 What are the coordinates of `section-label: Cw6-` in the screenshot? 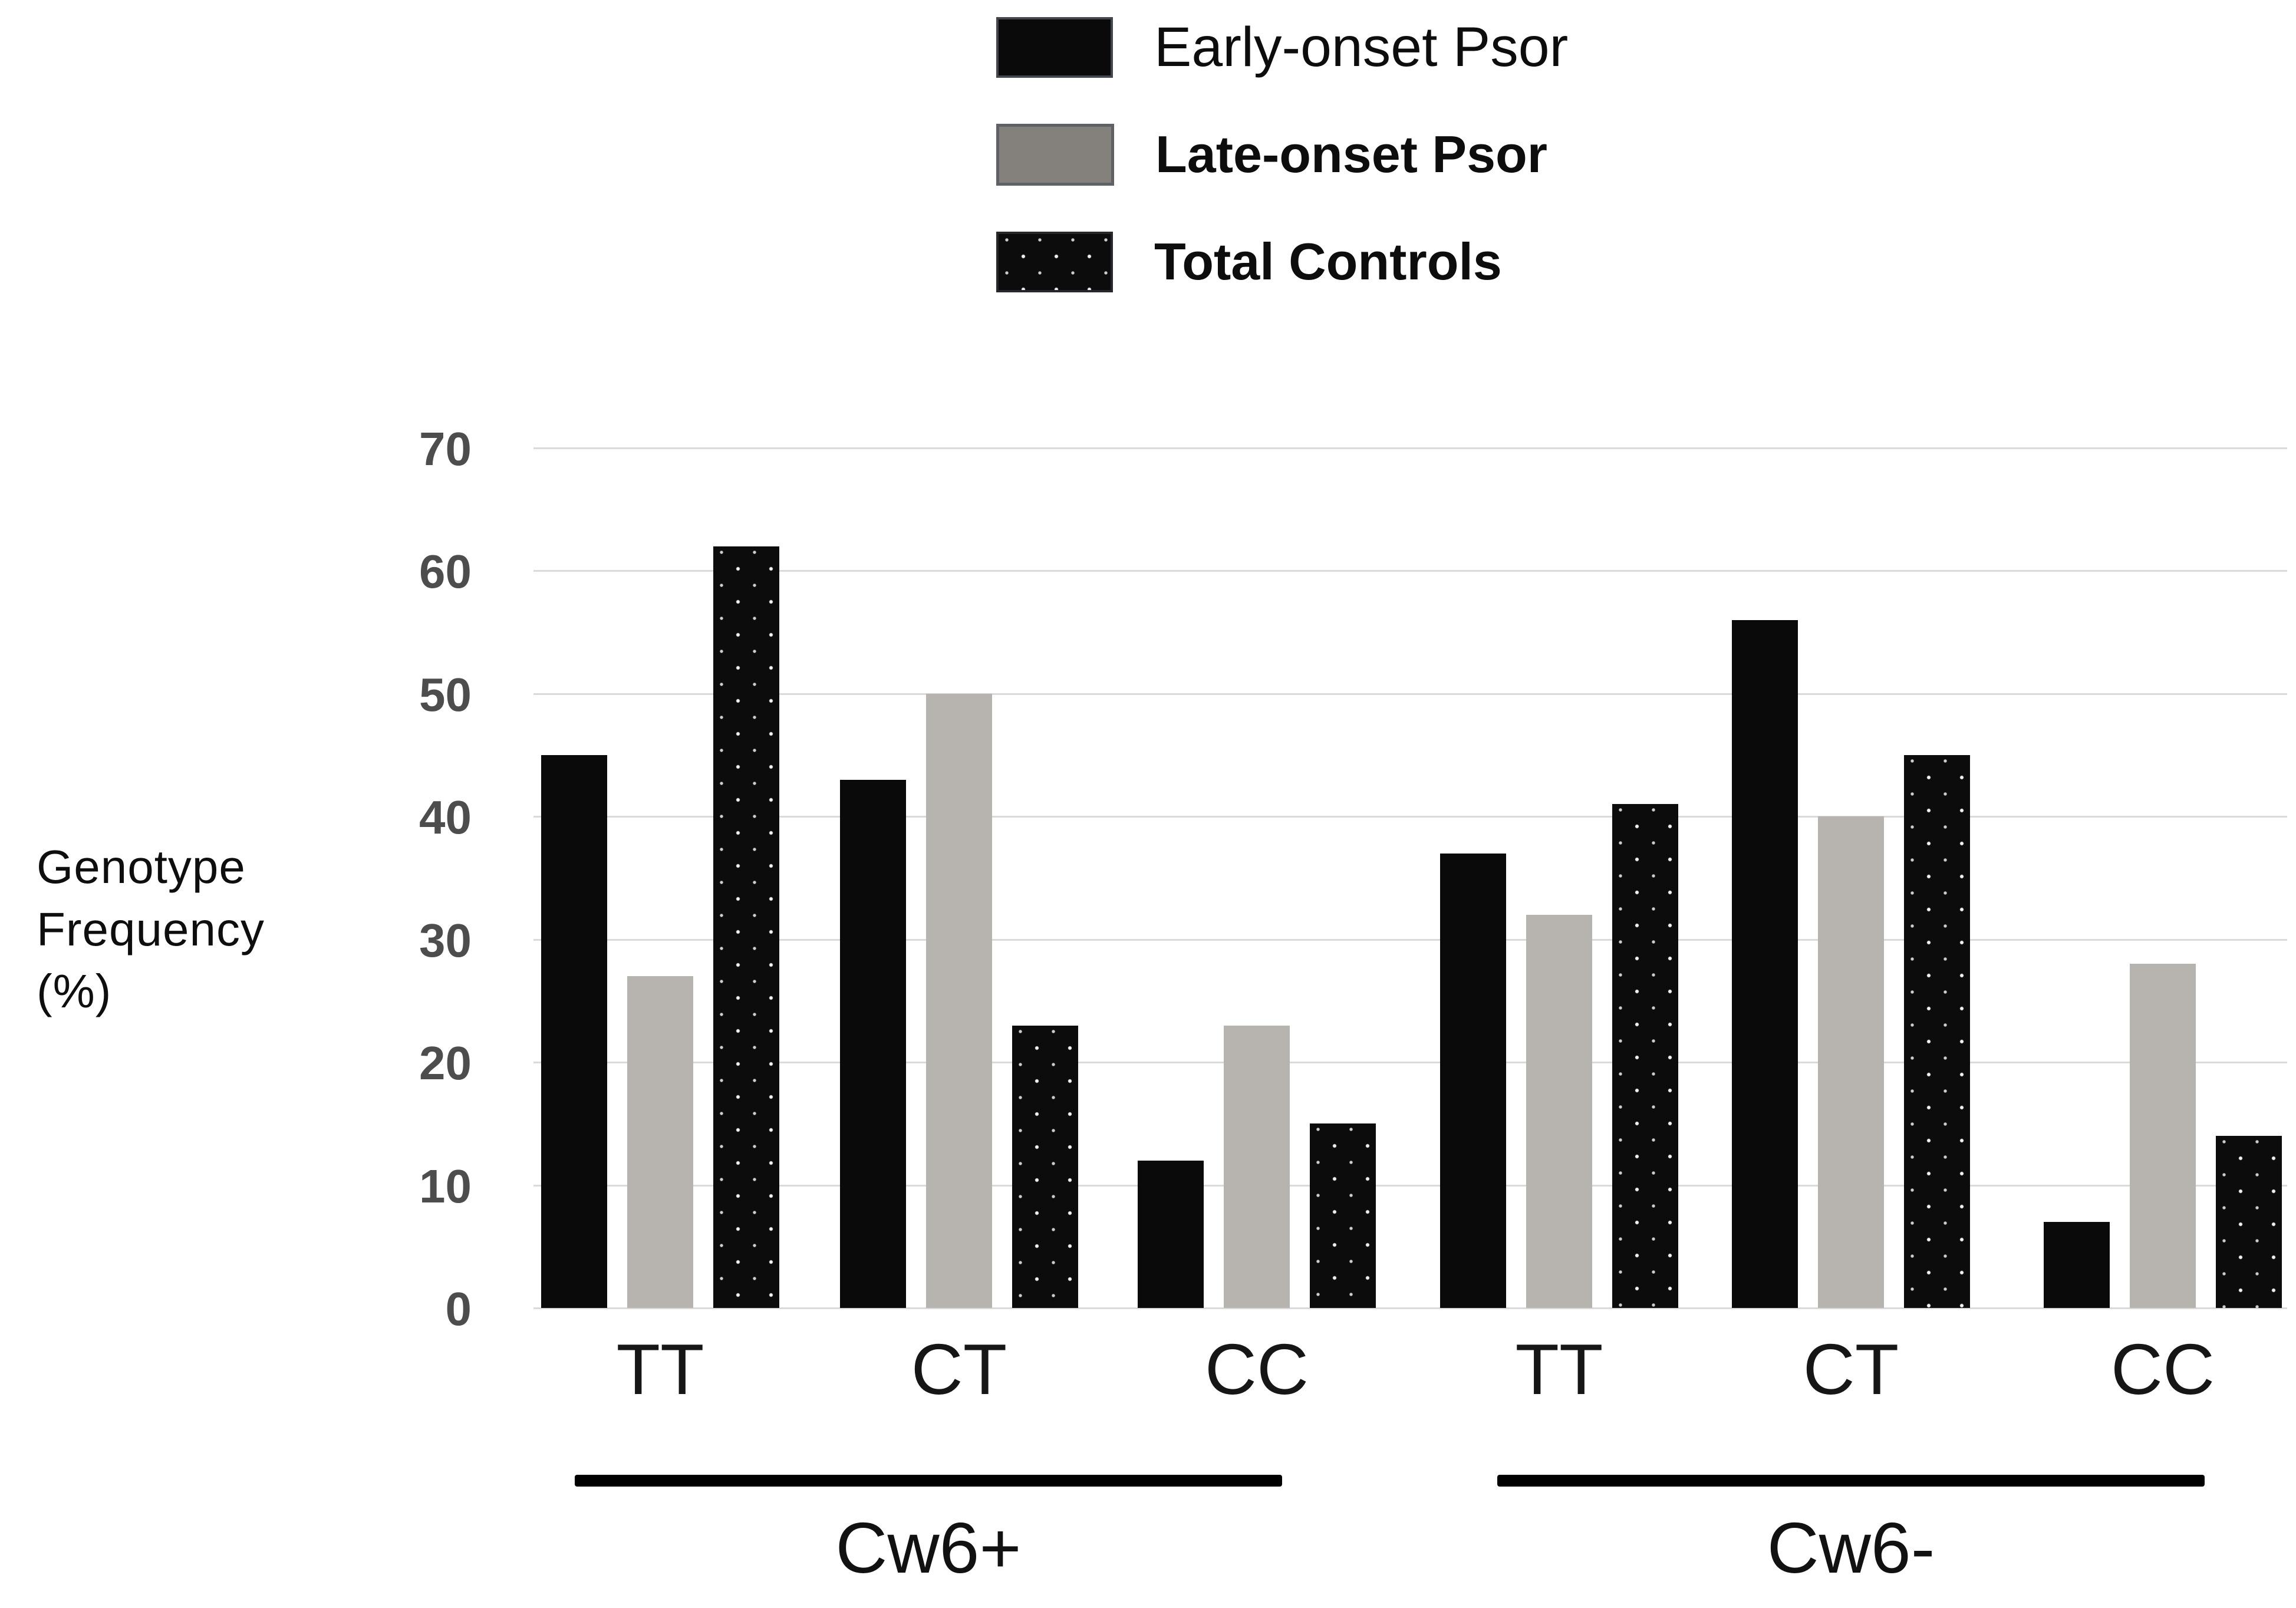 It's located at (1851, 1548).